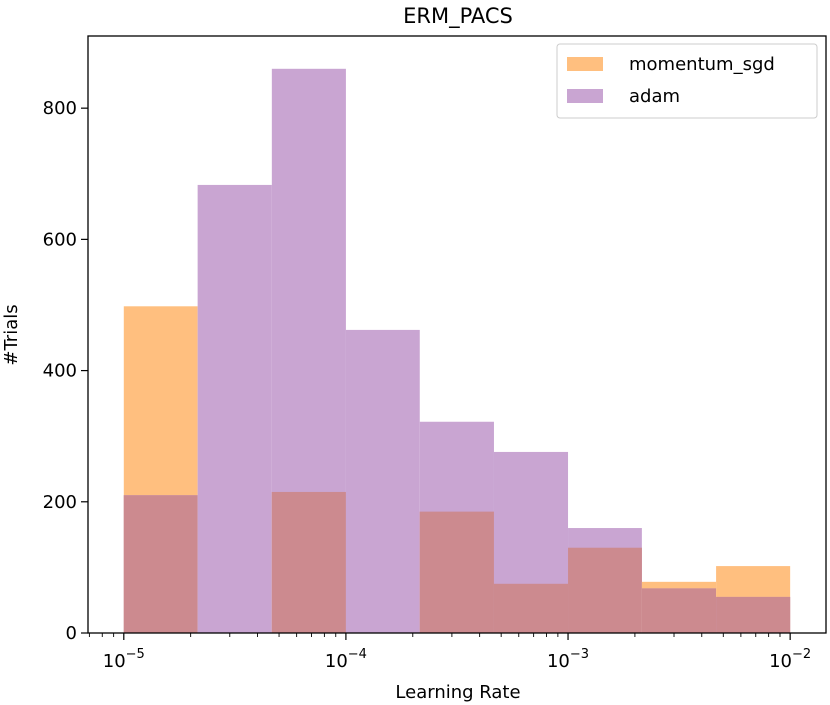 This screenshot has width=830, height=705. I want to click on y-tick-label: 400, so click(60, 371).